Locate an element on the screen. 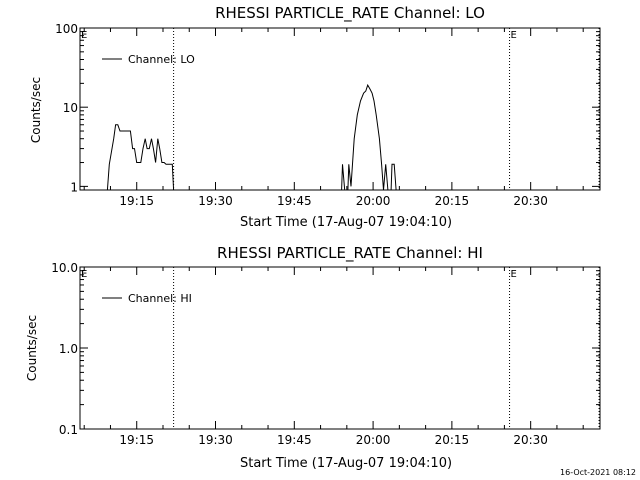  legend-label: Channel: LO is located at coordinates (161, 59).